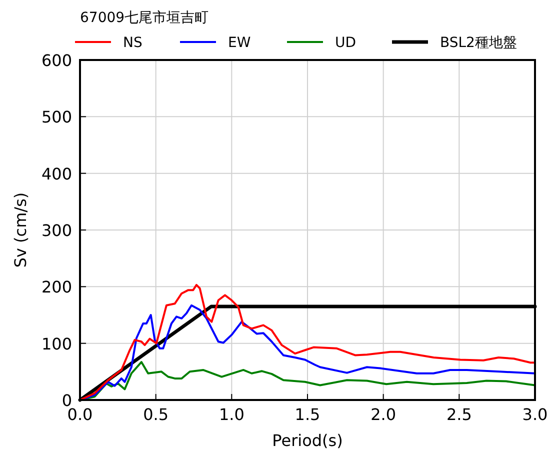  What do you see at coordinates (56, 117) in the screenshot?
I see `y-tick-label: 500` at bounding box center [56, 117].